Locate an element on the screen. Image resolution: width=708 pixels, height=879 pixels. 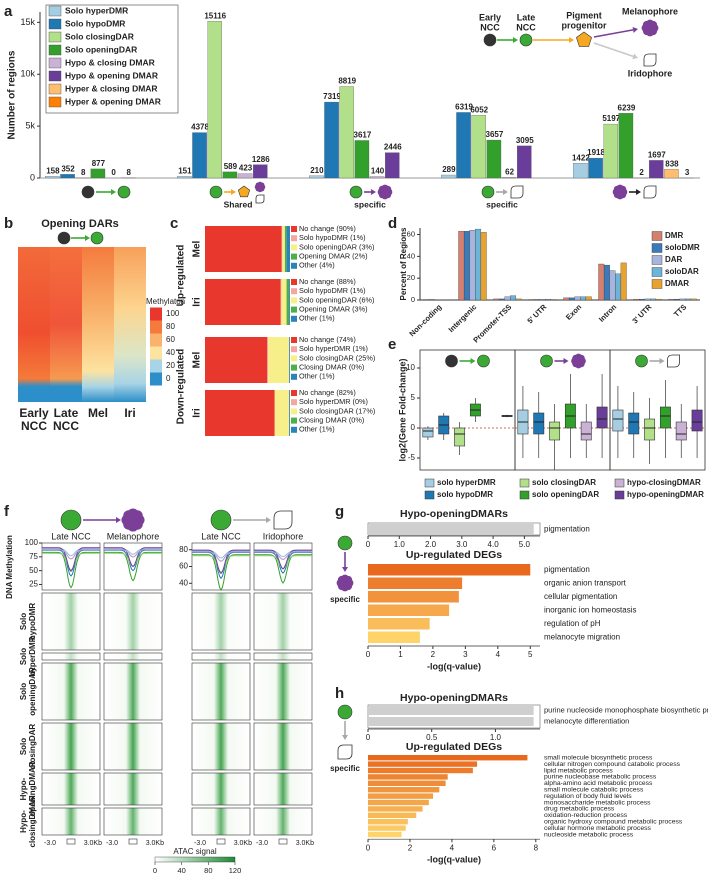
value-label: 2 is located at coordinates (641, 172).